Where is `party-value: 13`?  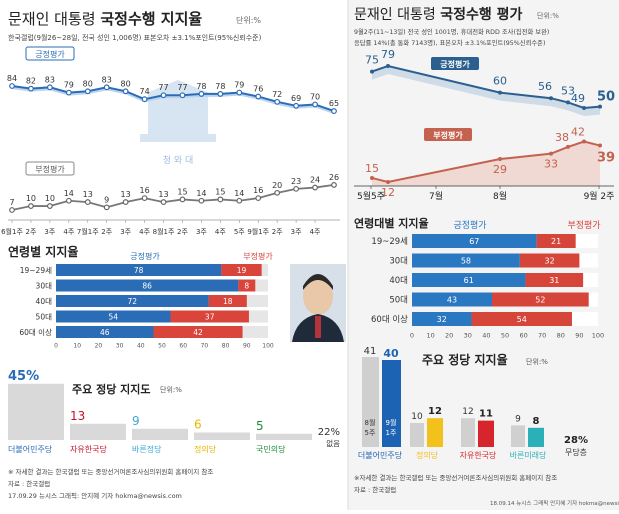
party-value: 13 is located at coordinates (77, 416).